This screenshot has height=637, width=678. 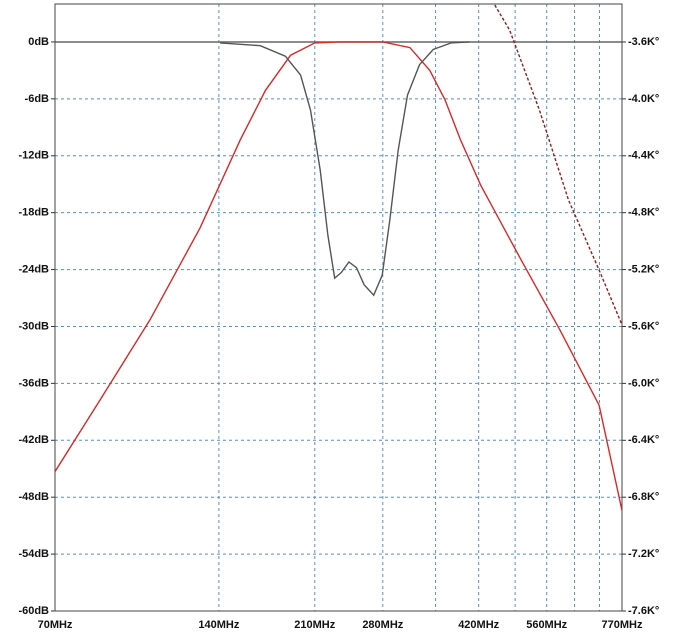 What do you see at coordinates (546, 625) in the screenshot?
I see `x-tick-label: 560MHz` at bounding box center [546, 625].